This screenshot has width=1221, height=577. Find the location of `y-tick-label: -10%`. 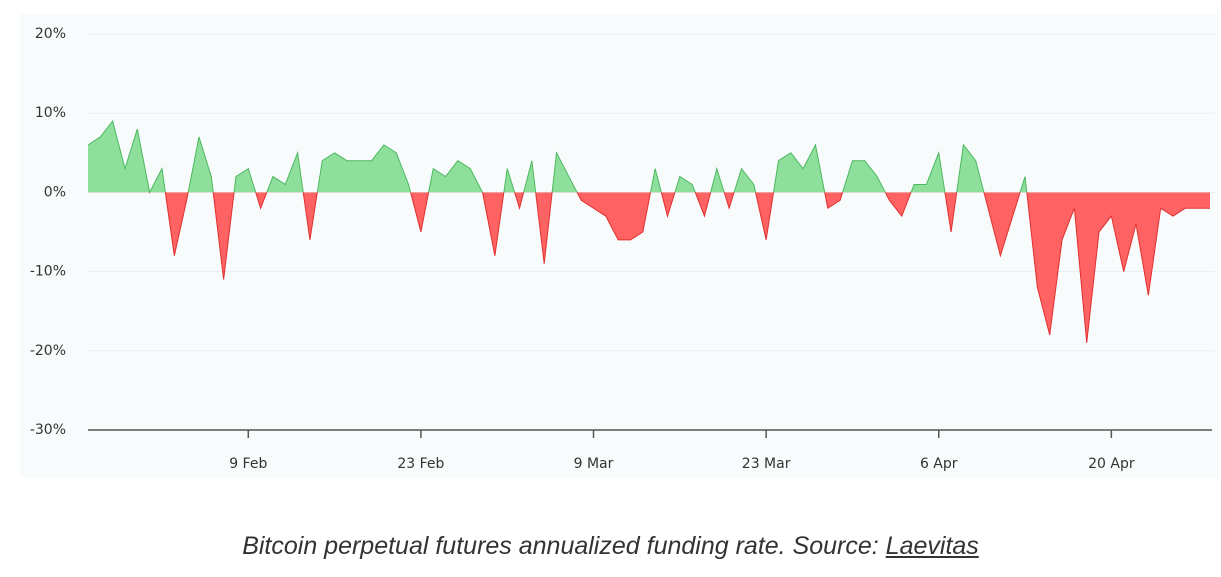

y-tick-label: -10% is located at coordinates (48, 272).